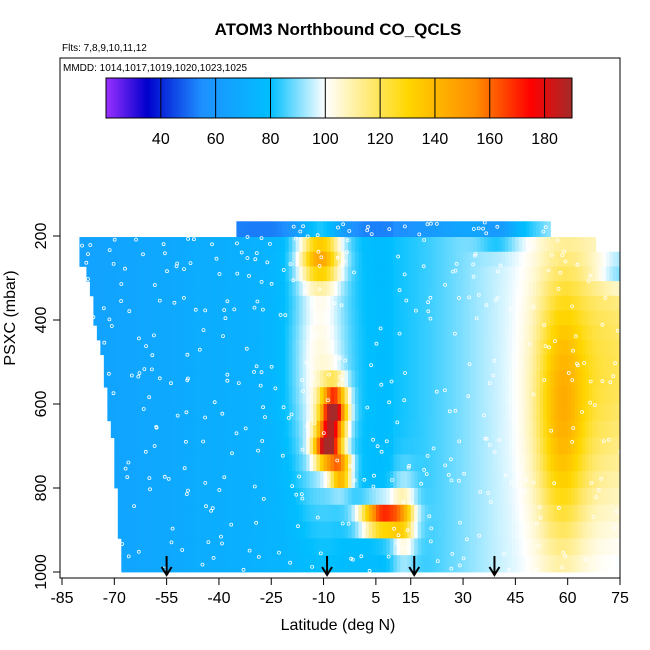  Describe the element at coordinates (624, 498) in the screenshot. I see `sample-point` at that location.